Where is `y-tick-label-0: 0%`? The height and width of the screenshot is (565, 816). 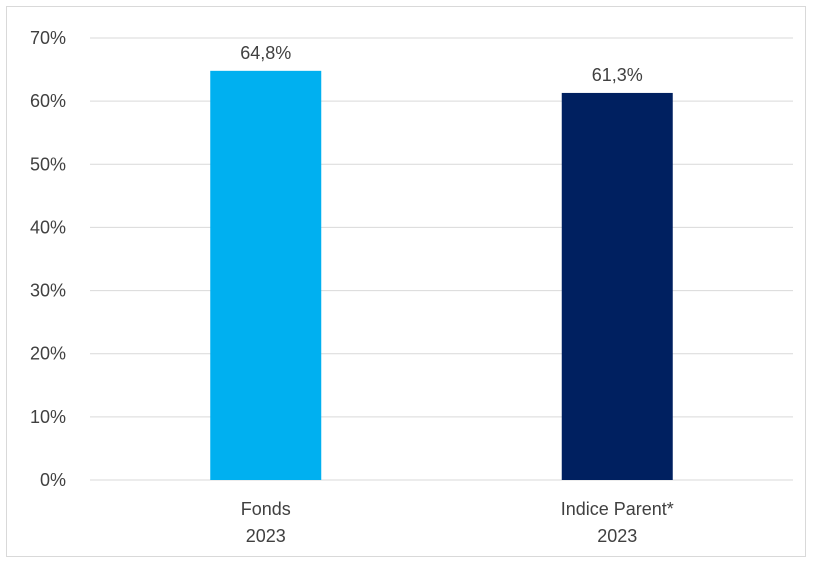 y-tick-label-0: 0% is located at coordinates (53, 480).